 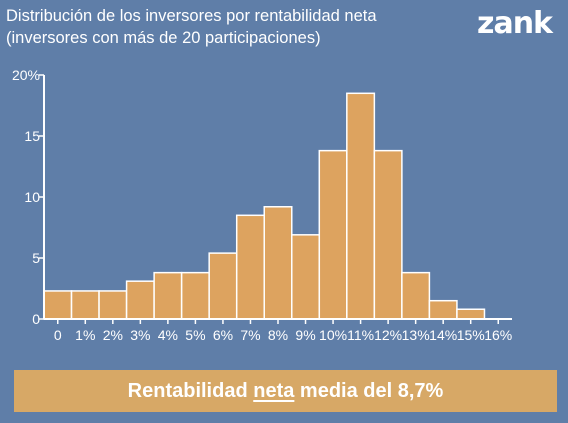 I want to click on zank-logo: zank, so click(x=514, y=23).